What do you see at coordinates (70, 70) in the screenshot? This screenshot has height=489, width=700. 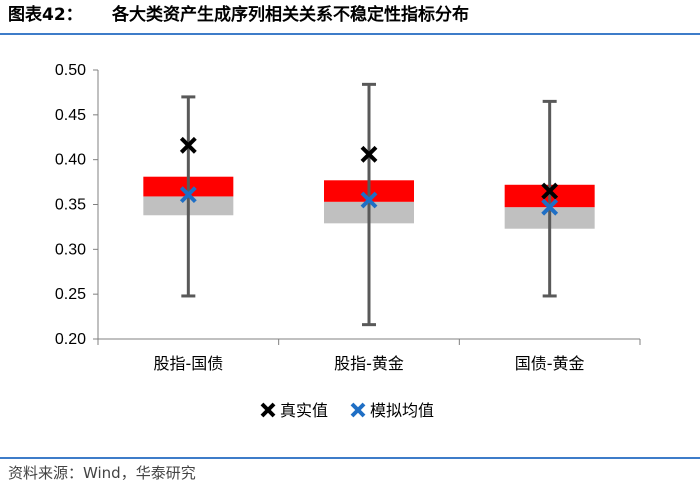 I see `y-tick-label: 0.50` at bounding box center [70, 70].